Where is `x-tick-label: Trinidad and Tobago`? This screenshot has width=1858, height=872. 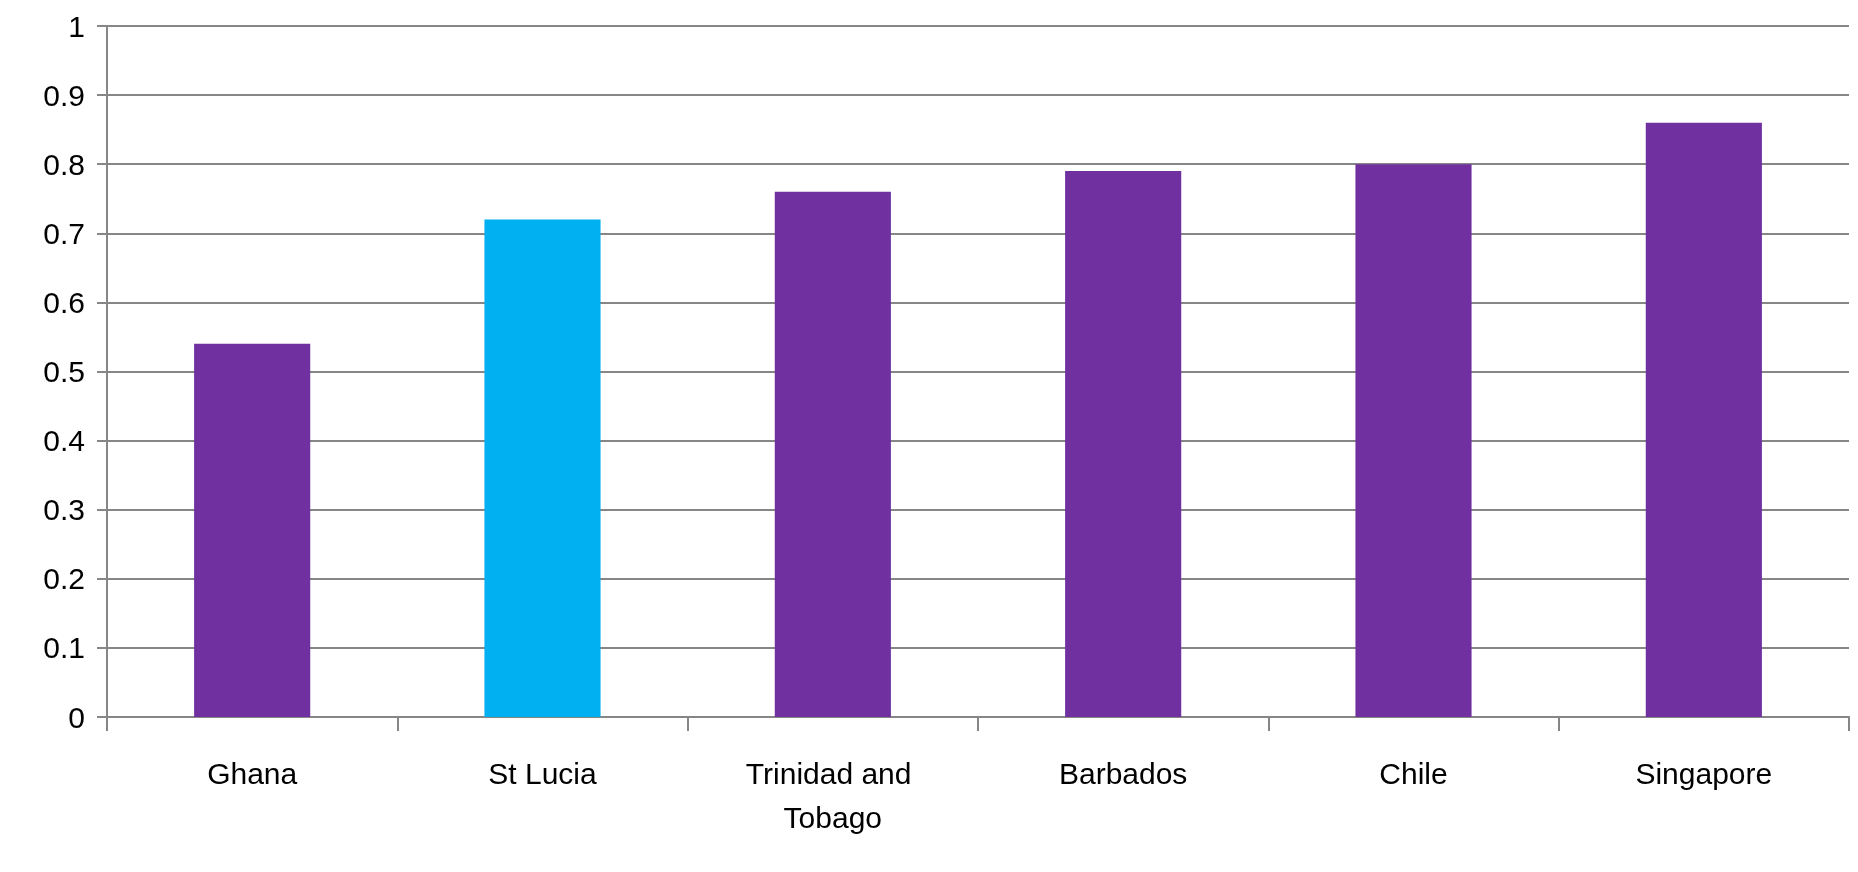
x-tick-label: Trinidad and Tobago is located at coordinates (832, 795).